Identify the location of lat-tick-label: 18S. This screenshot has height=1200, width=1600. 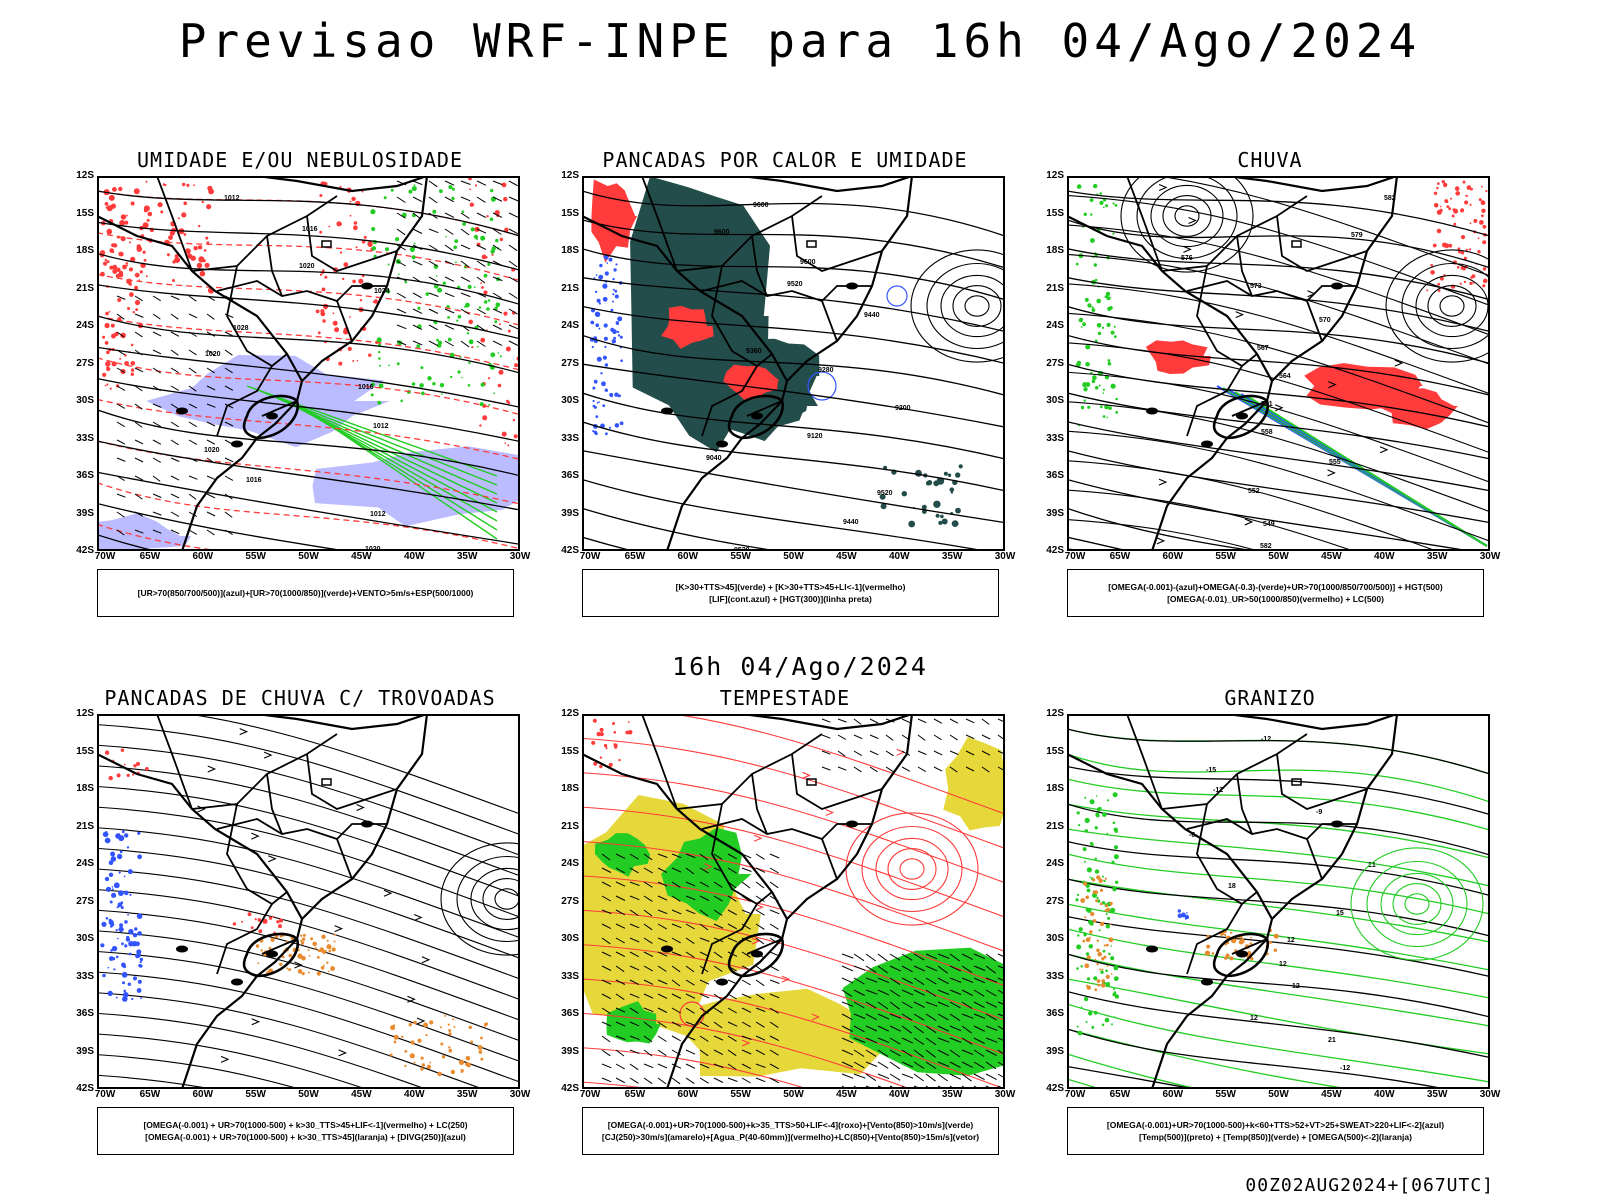
(570, 250).